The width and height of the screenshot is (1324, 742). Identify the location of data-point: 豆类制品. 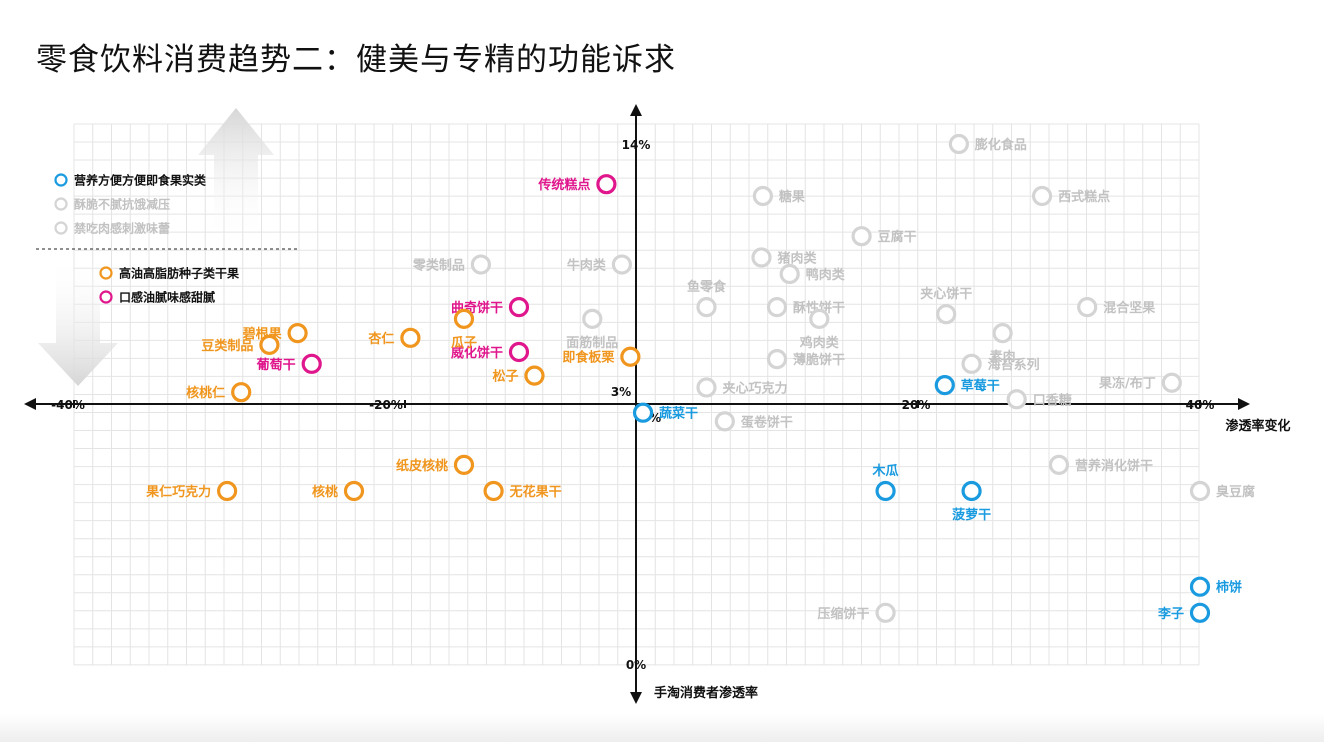
(240, 345).